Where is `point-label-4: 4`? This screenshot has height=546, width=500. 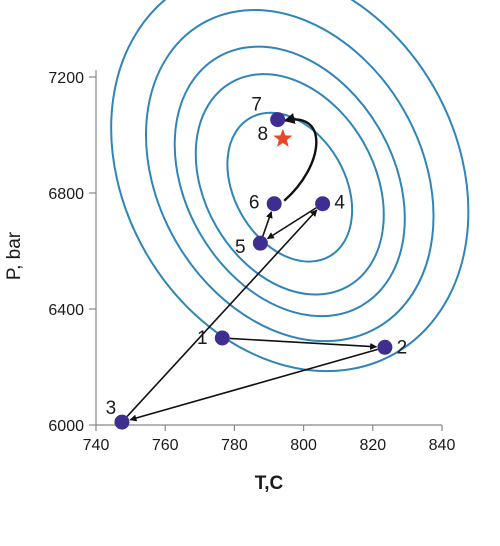 point-label-4: 4 is located at coordinates (339, 203).